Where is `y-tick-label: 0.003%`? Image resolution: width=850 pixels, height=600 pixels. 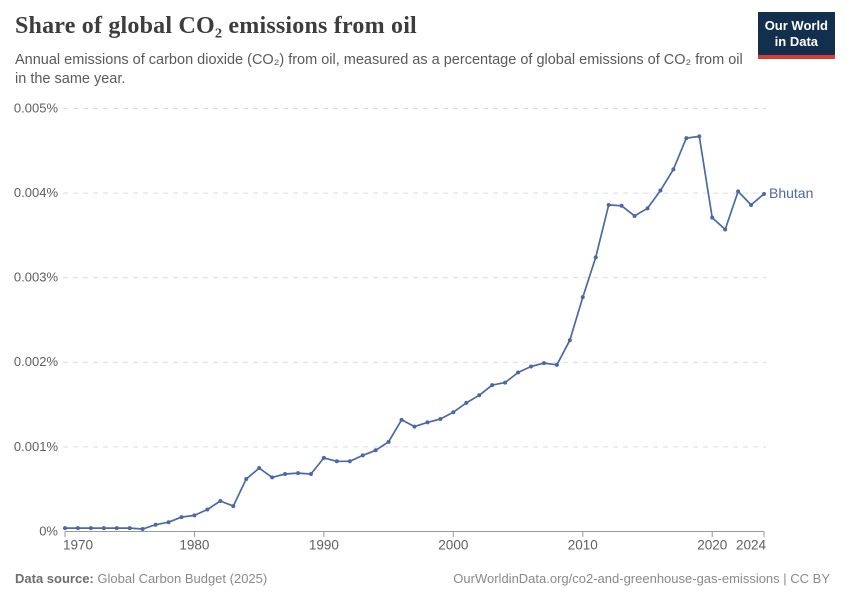
y-tick-label: 0.003% is located at coordinates (36, 277).